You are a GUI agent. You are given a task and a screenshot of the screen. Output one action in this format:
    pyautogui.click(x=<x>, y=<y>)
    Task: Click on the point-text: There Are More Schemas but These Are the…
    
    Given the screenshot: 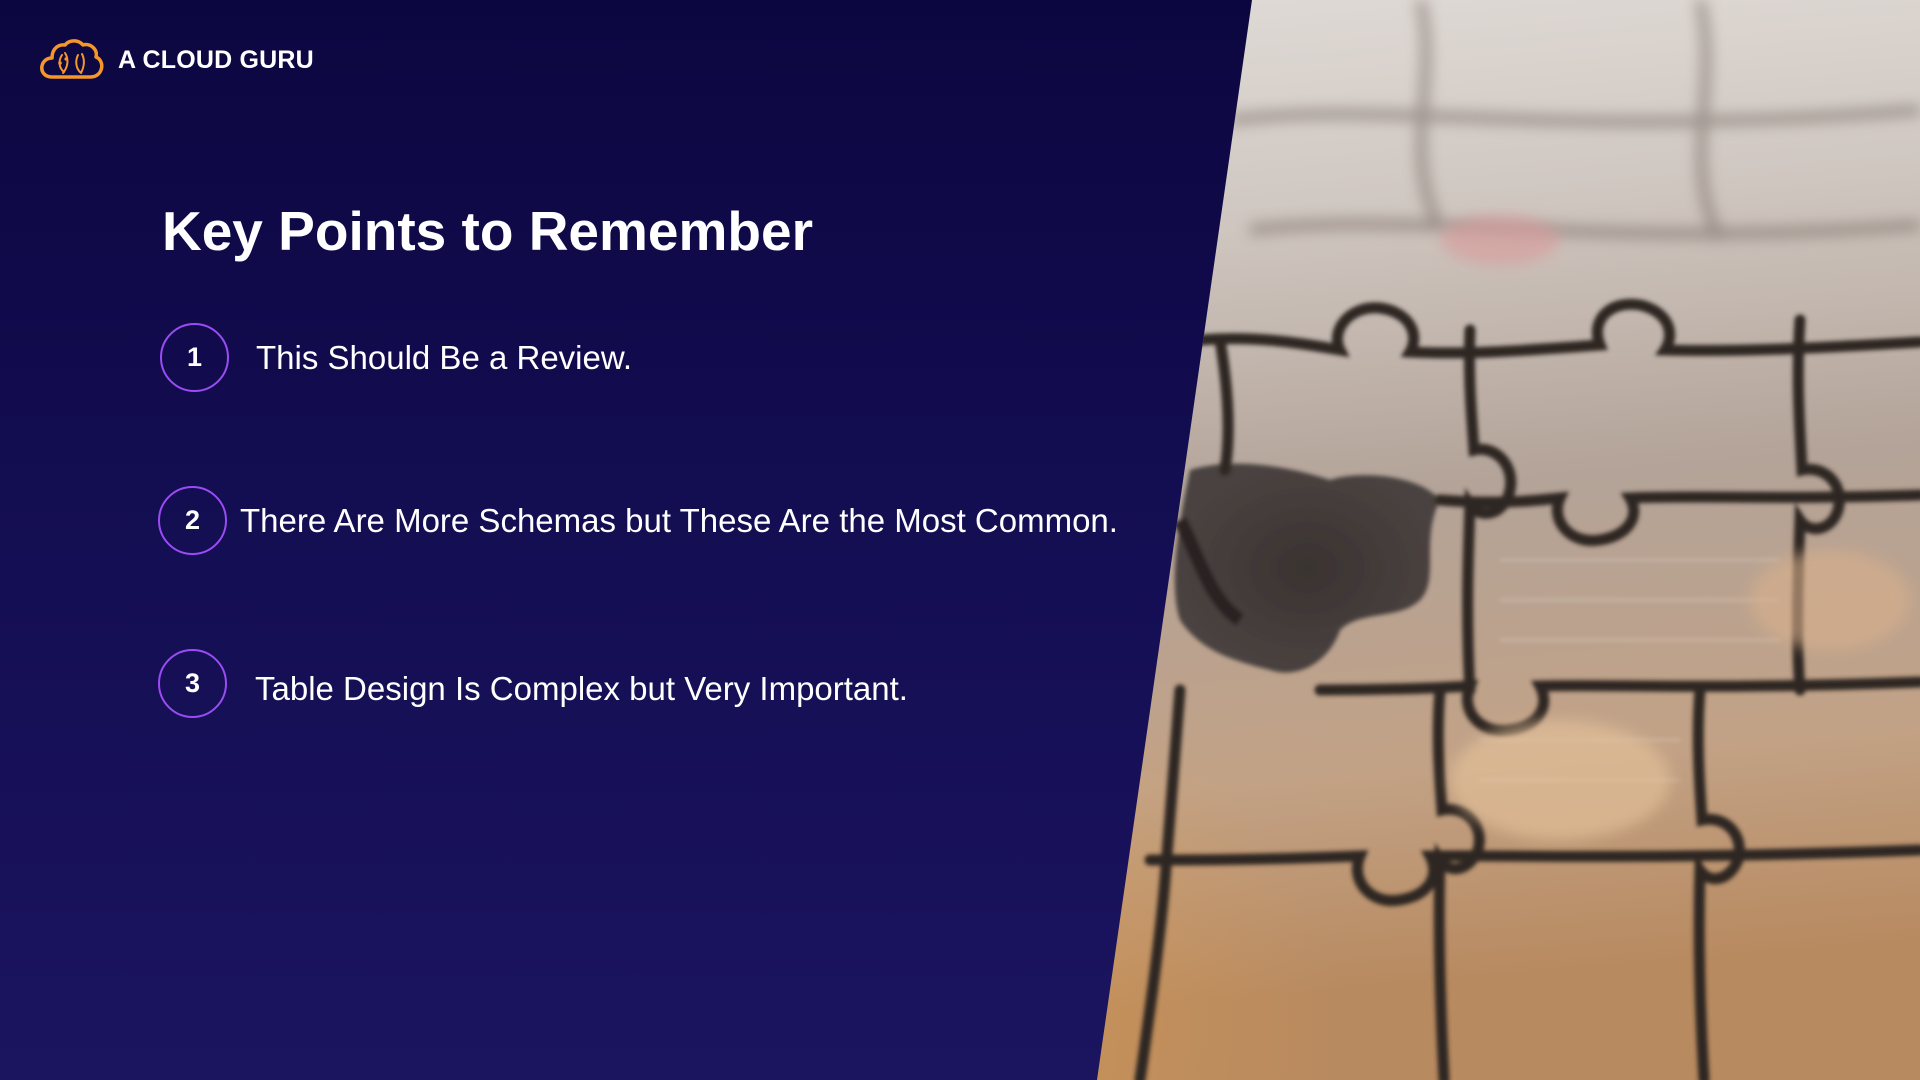 What is the action you would take?
    pyautogui.click(x=679, y=520)
    